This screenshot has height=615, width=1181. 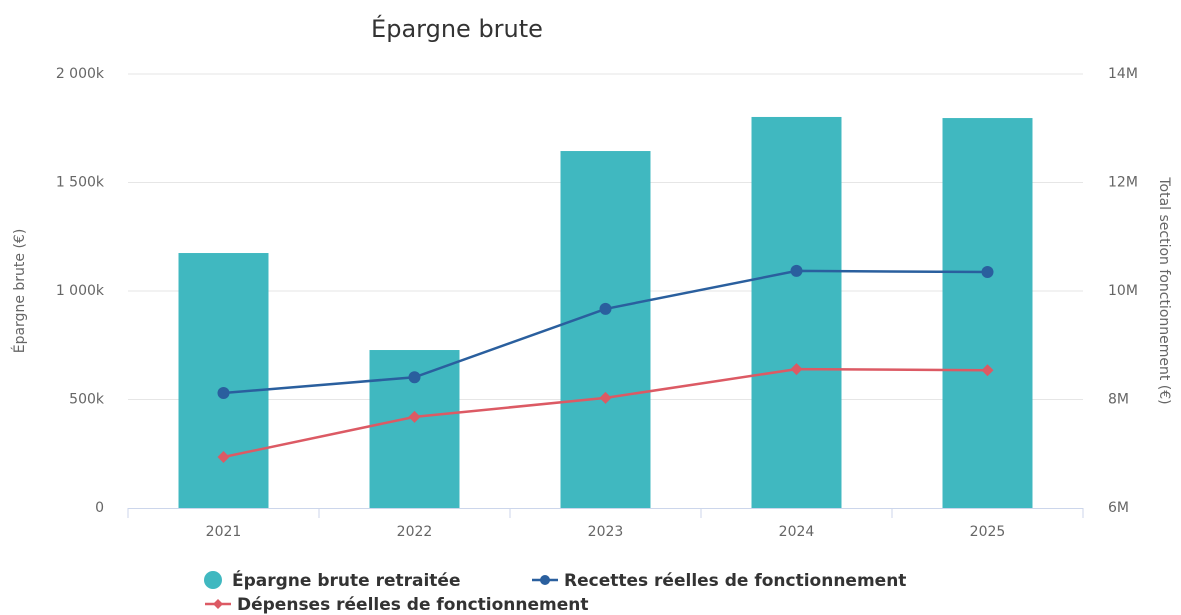 I want to click on y2-axis-title: Total section fonctionnement (€), so click(x=1164, y=290).